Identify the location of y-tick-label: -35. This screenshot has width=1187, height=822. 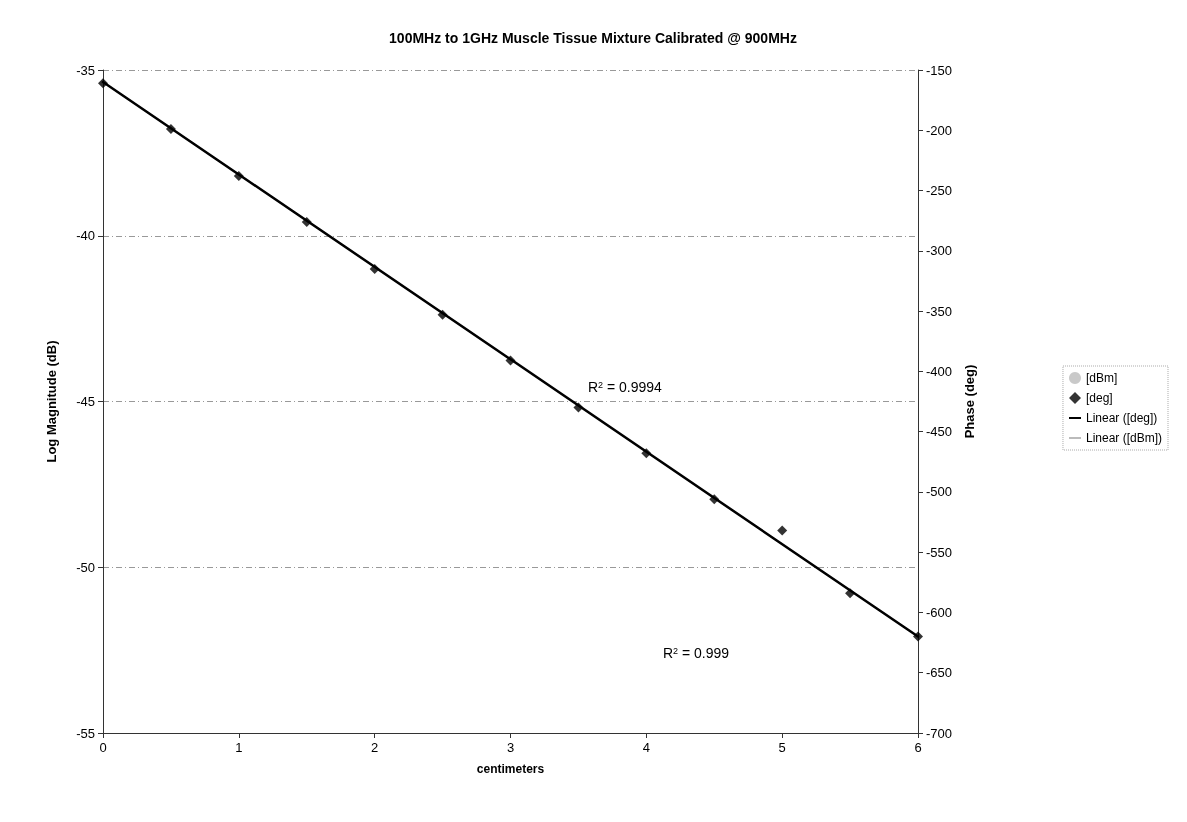
(85, 70).